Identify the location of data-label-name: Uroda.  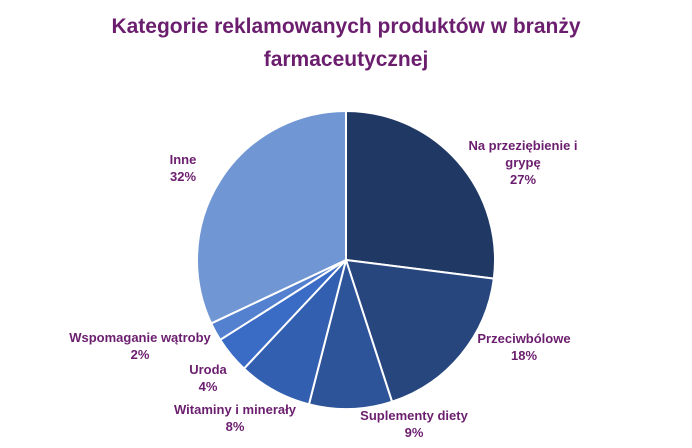
(208, 369).